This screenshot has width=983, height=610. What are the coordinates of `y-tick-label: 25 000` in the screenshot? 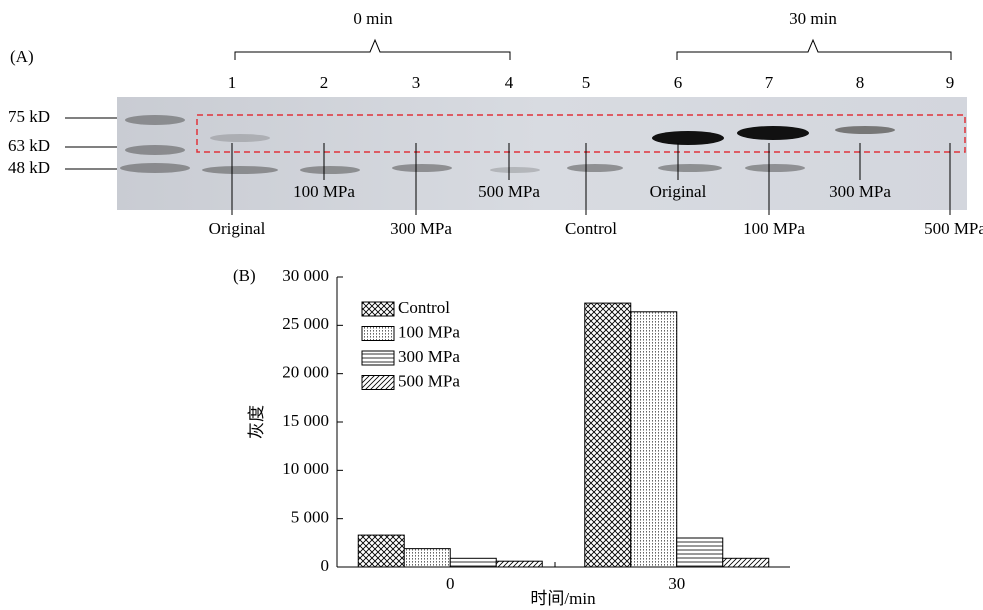 It's located at (305, 323).